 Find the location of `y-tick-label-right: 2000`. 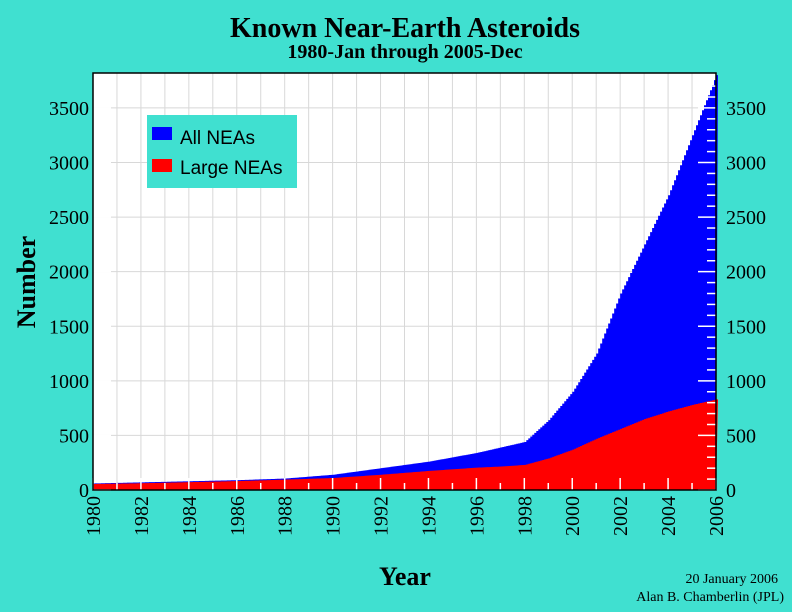

y-tick-label-right: 2000 is located at coordinates (746, 273).